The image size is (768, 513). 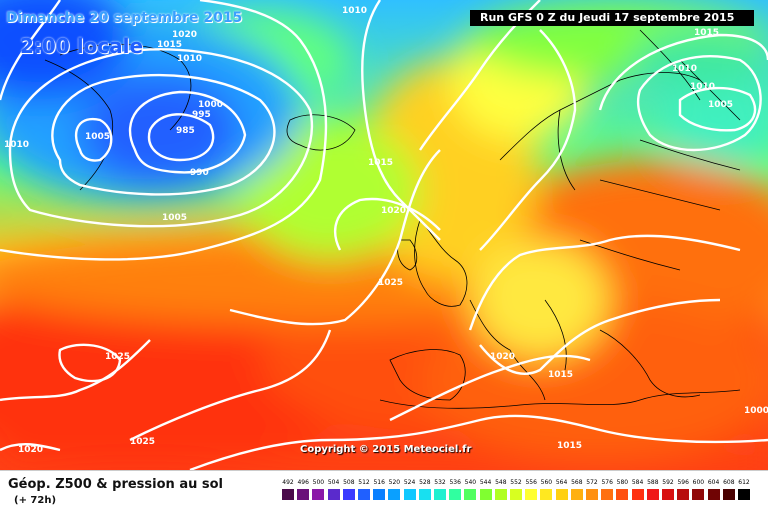 I want to click on scale-tick-label: 572, so click(x=592, y=482).